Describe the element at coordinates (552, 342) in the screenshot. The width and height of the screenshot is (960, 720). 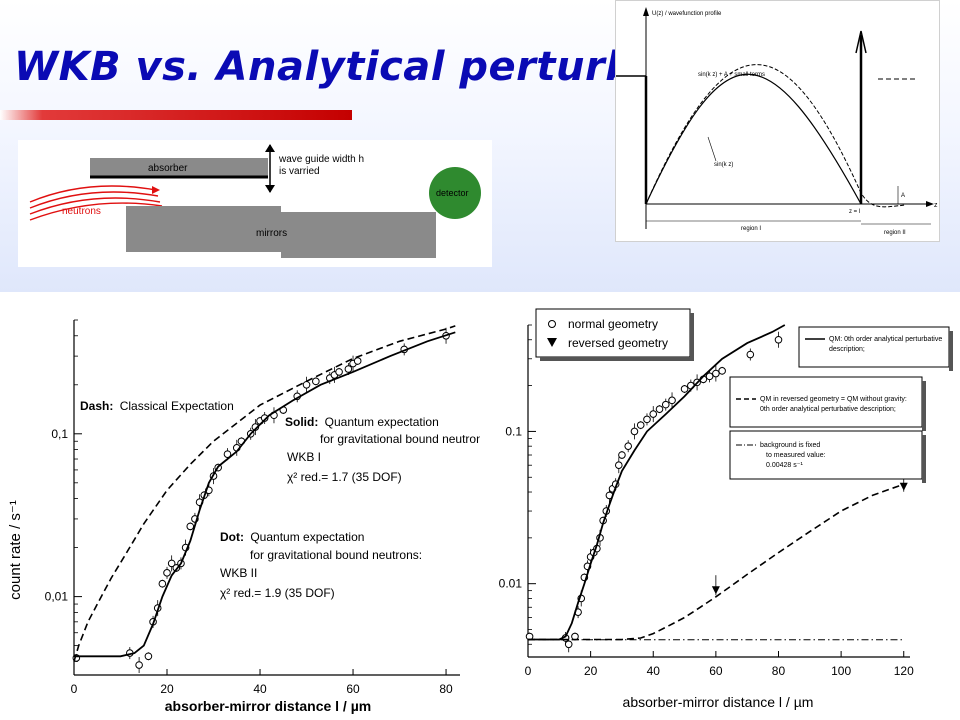
I see `legend-reversed-marker-icon` at that location.